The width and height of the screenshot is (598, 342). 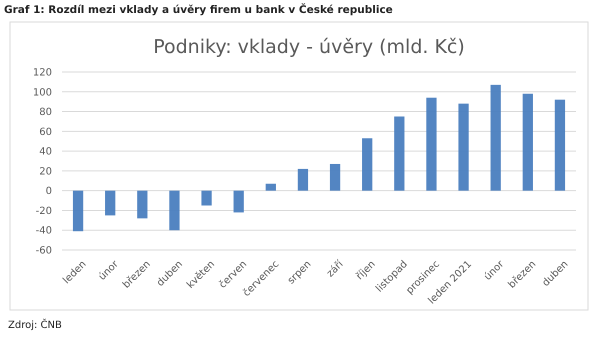 What do you see at coordinates (42, 92) in the screenshot?
I see `y-tick-label: 100` at bounding box center [42, 92].